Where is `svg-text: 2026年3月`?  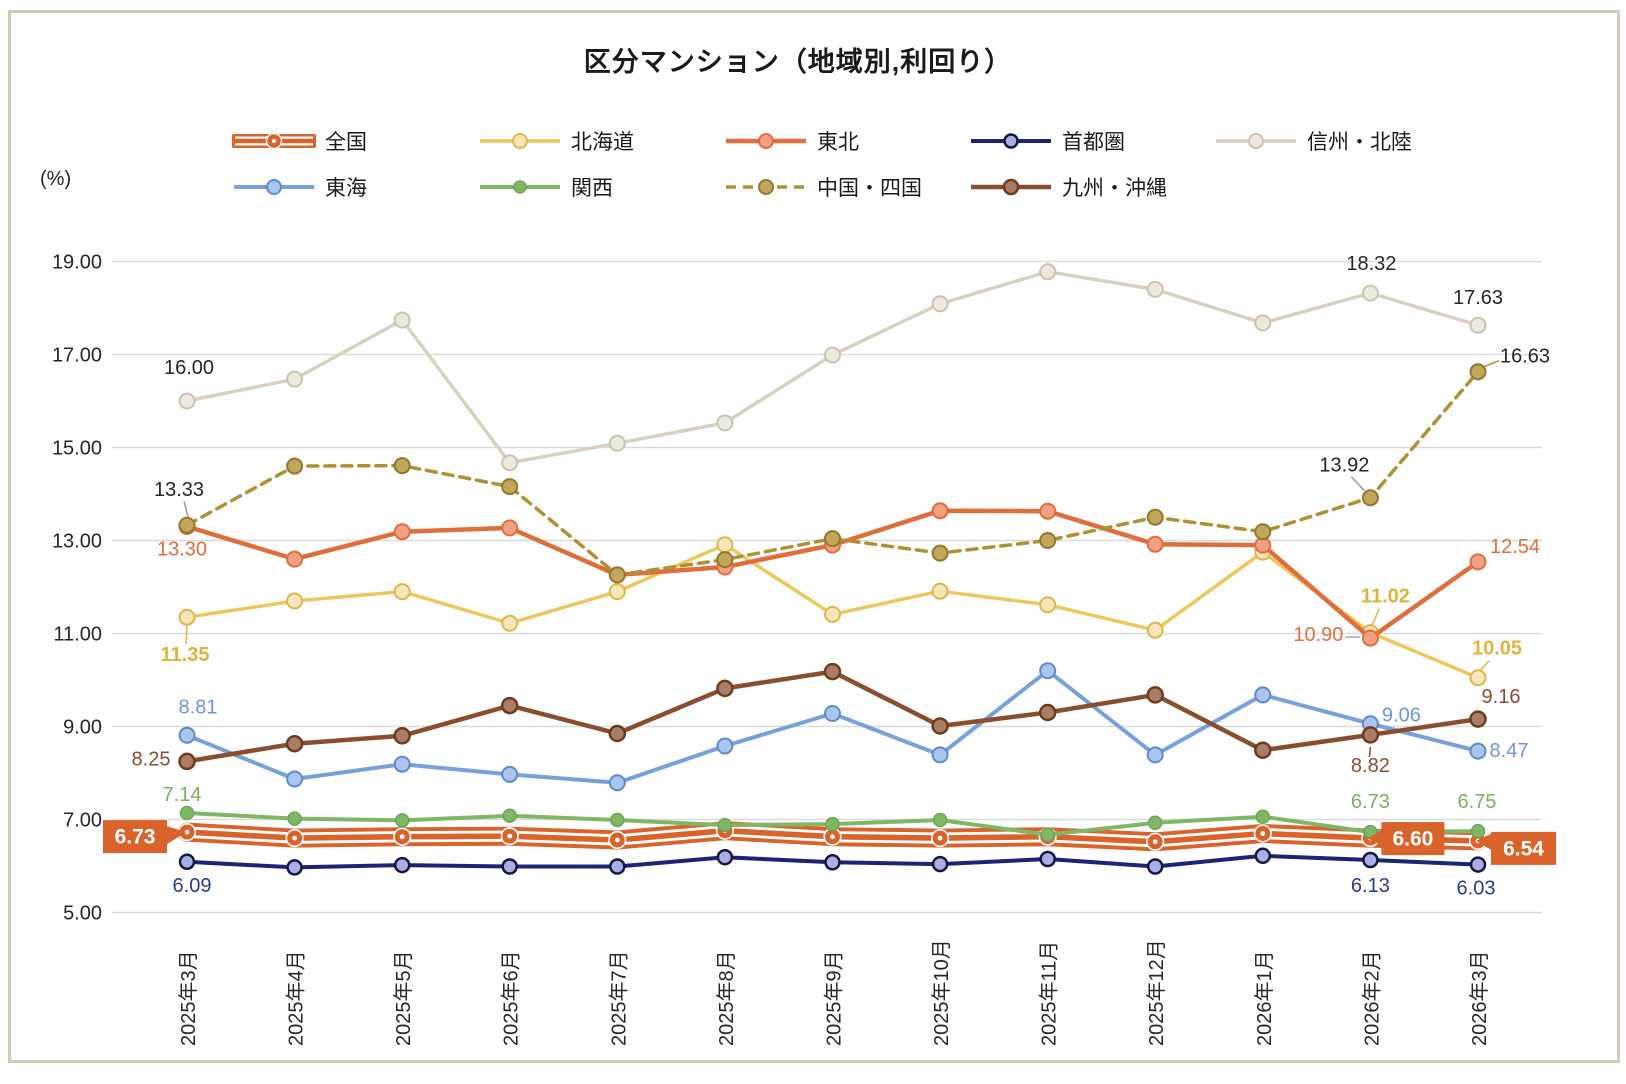 svg-text: 2026年3月 is located at coordinates (1479, 998).